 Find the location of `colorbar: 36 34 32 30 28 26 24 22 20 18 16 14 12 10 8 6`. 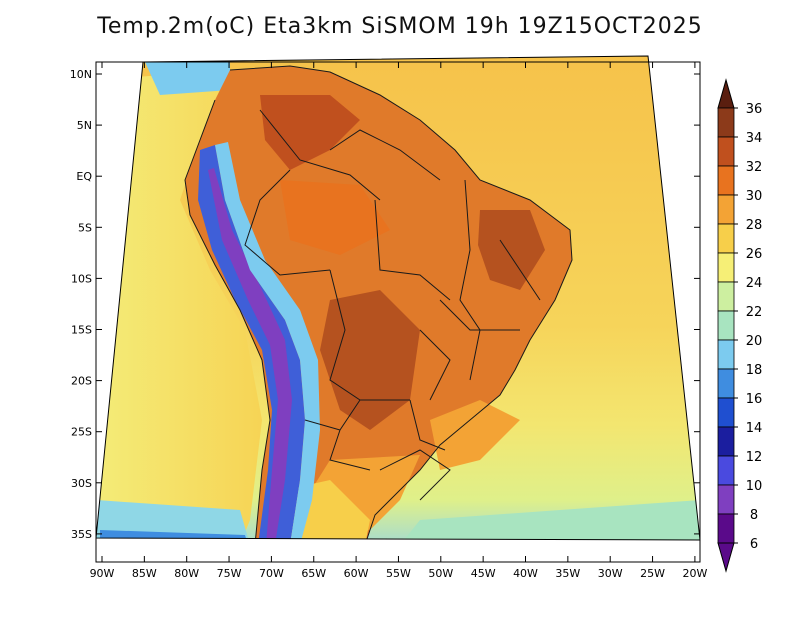

colorbar: 36 34 32 30 28 26 24 22 20 18 16 14 12 10 8 6 is located at coordinates (740, 325).